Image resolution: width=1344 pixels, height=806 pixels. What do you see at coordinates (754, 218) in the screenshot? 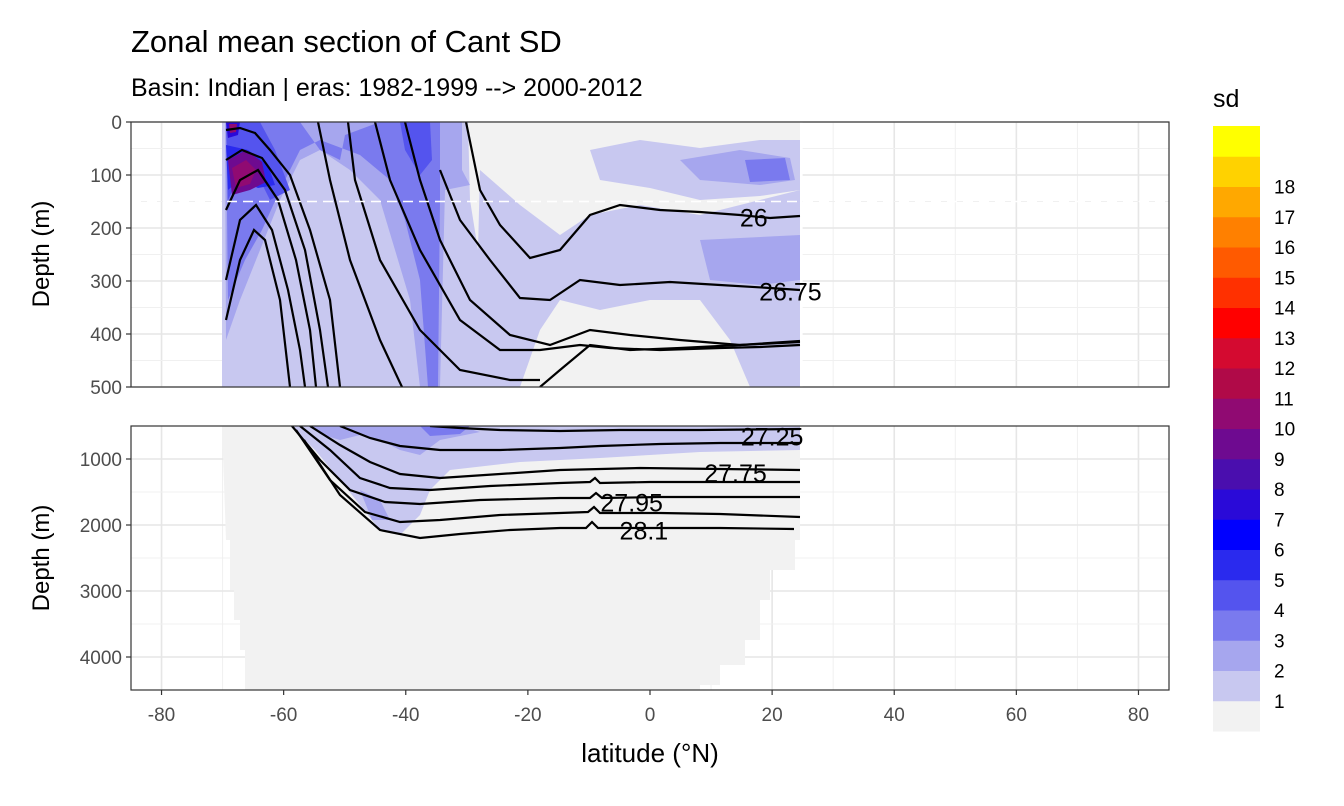
I see `contour-label: 26` at bounding box center [754, 218].